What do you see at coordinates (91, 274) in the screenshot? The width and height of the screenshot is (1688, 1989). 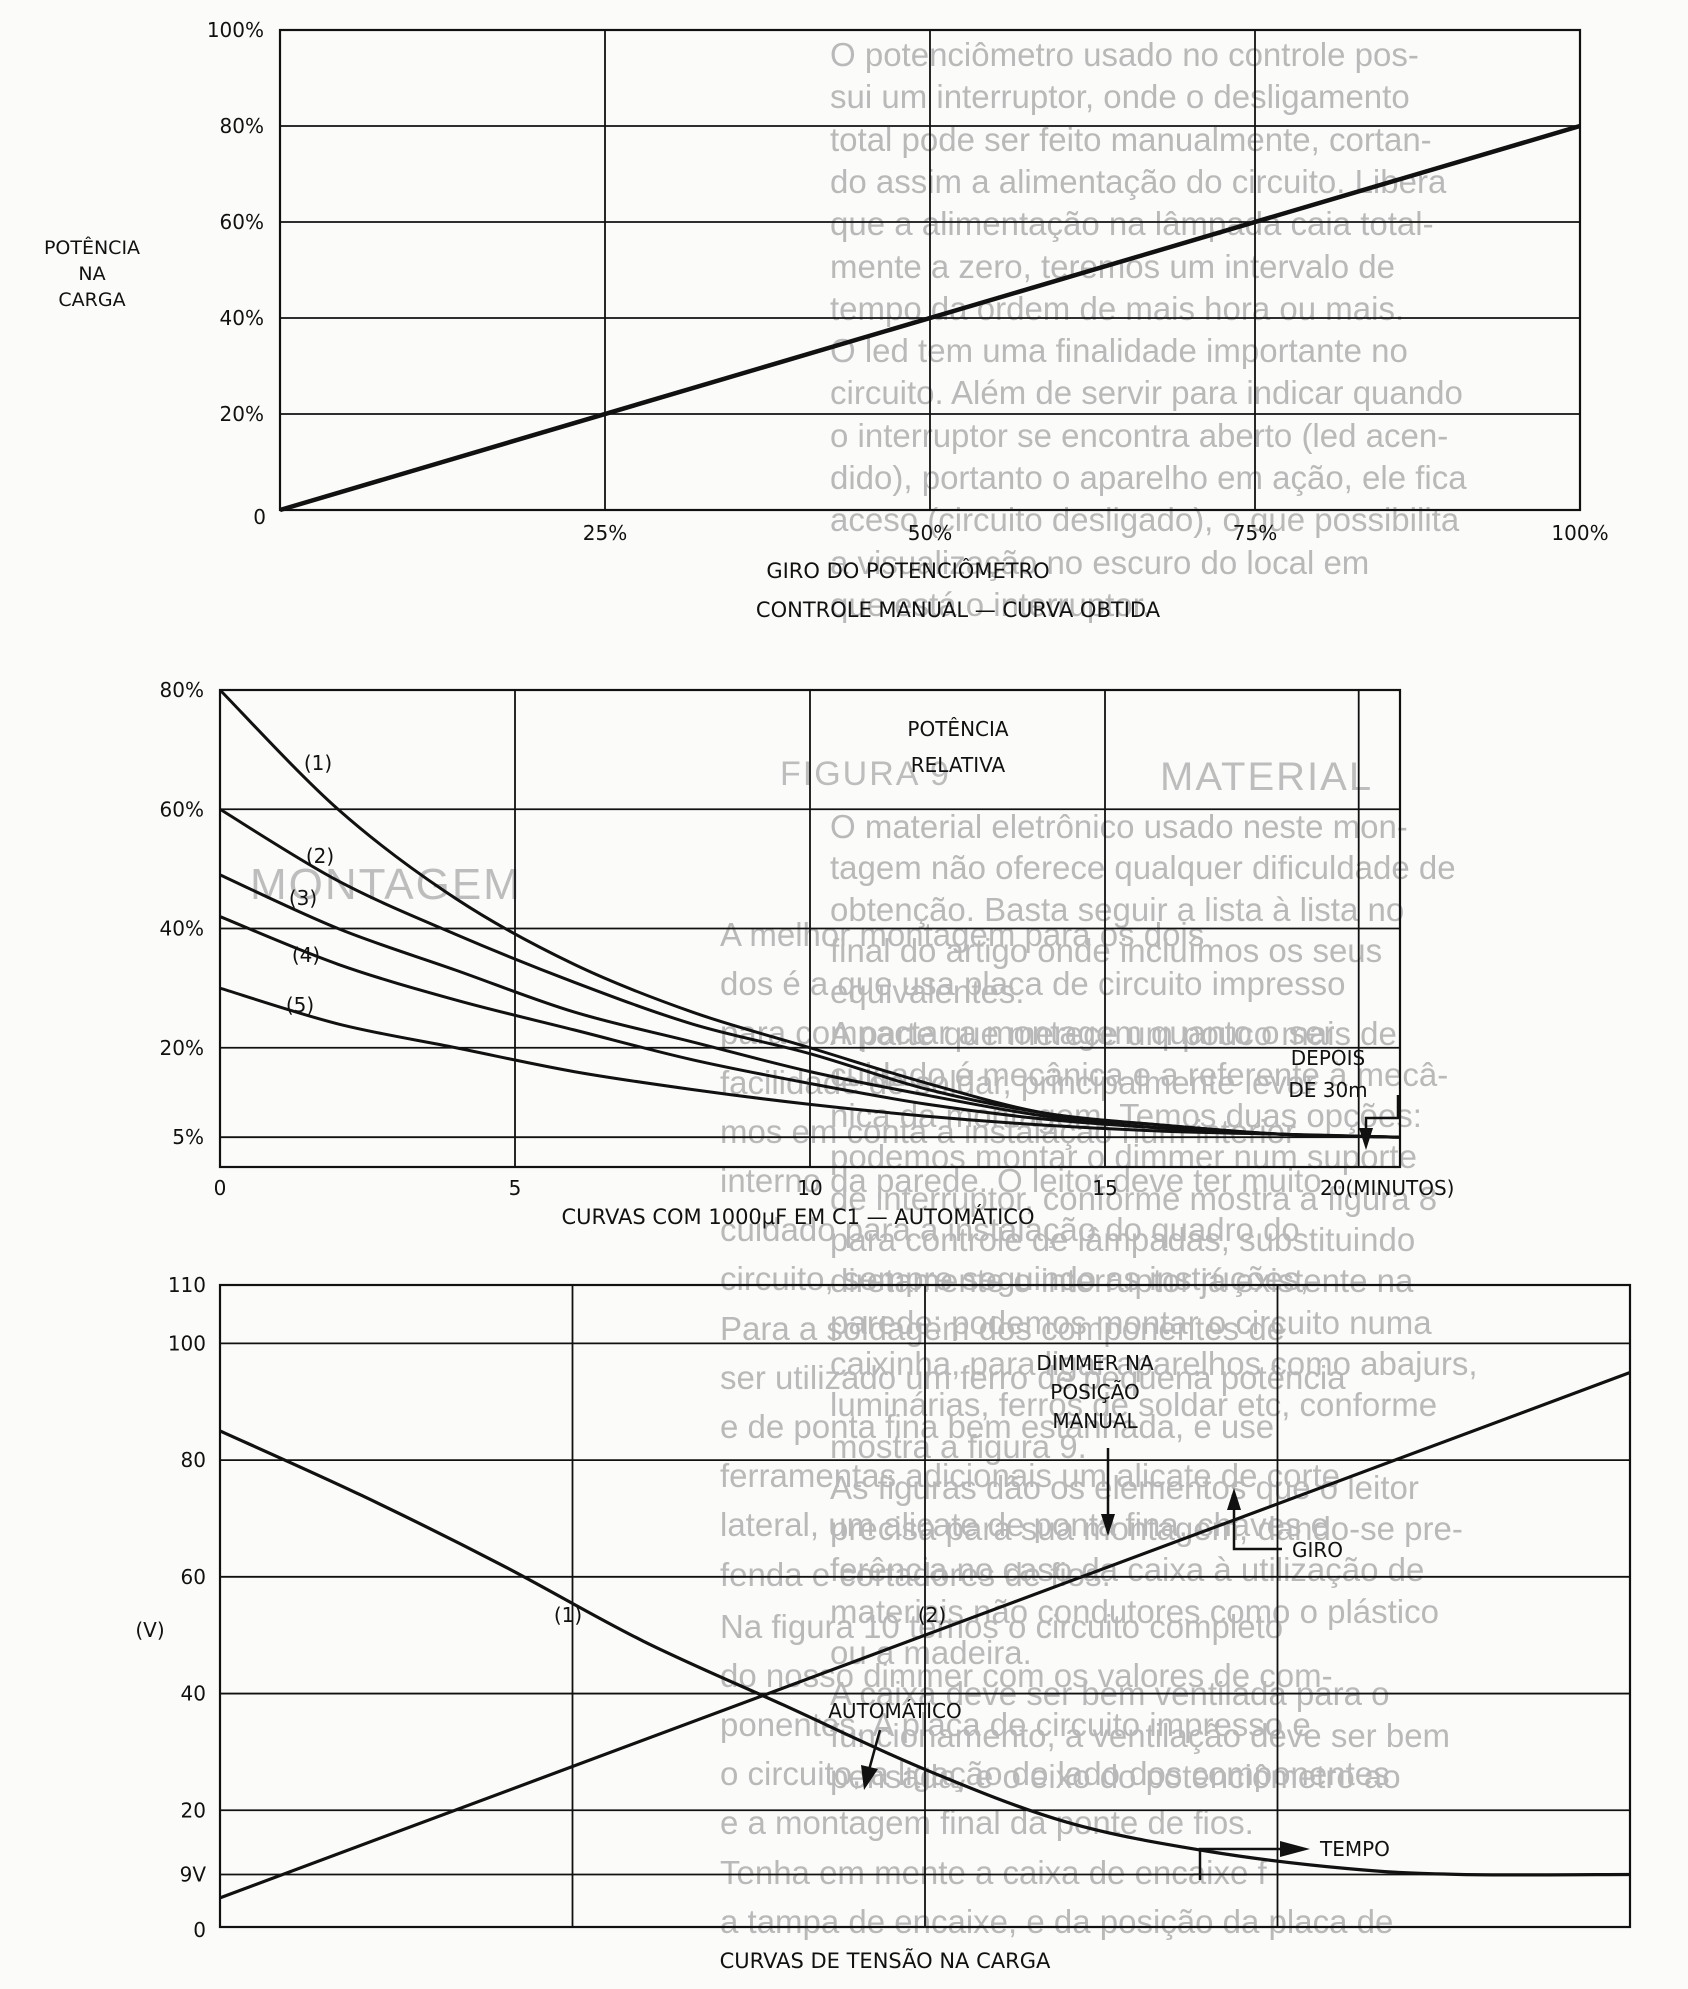 I see `y-axis-label: NA` at bounding box center [91, 274].